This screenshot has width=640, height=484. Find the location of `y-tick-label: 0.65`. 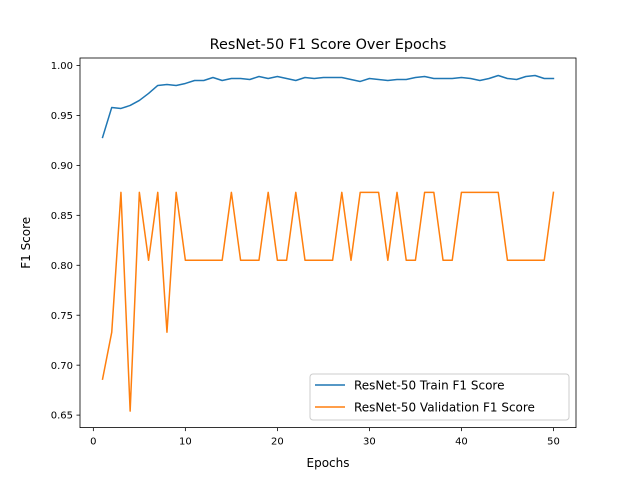

y-tick-label: 0.65 is located at coordinates (62, 416).